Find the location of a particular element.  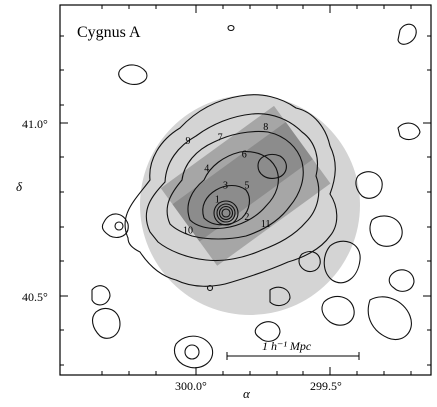

region-label-3: 3 is located at coordinates (225, 186).